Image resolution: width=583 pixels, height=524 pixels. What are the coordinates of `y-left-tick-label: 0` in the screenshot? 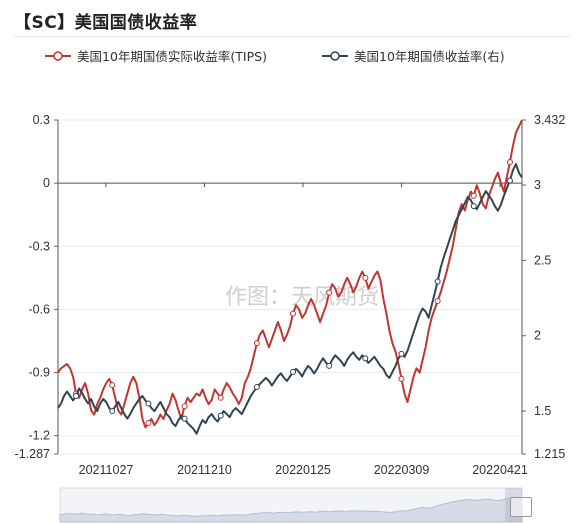 It's located at (46, 183).